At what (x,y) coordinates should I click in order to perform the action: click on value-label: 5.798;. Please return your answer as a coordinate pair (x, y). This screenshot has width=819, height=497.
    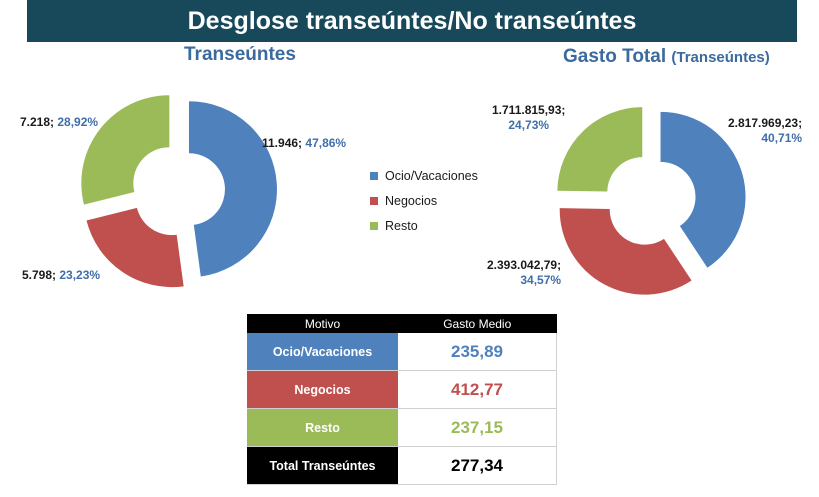
    Looking at the image, I should click on (39, 275).